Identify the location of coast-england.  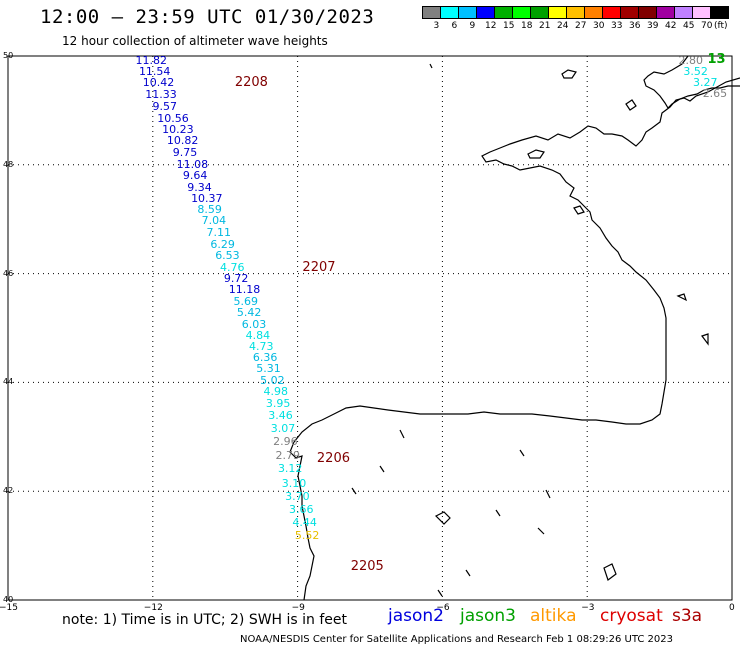
(691, 82).